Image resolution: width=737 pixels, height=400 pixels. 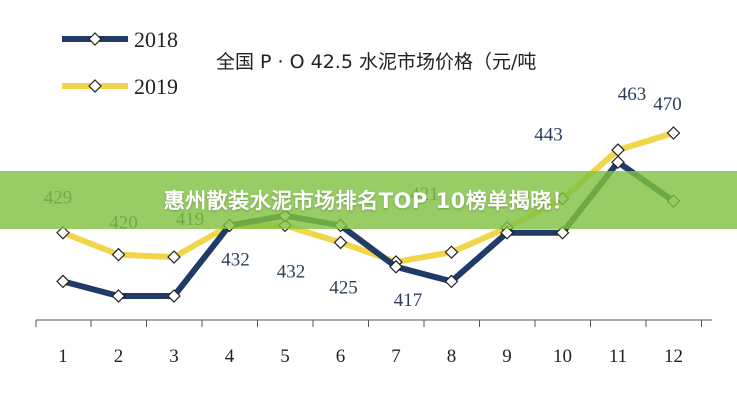 I want to click on x-tick-label: 7, so click(x=396, y=356).